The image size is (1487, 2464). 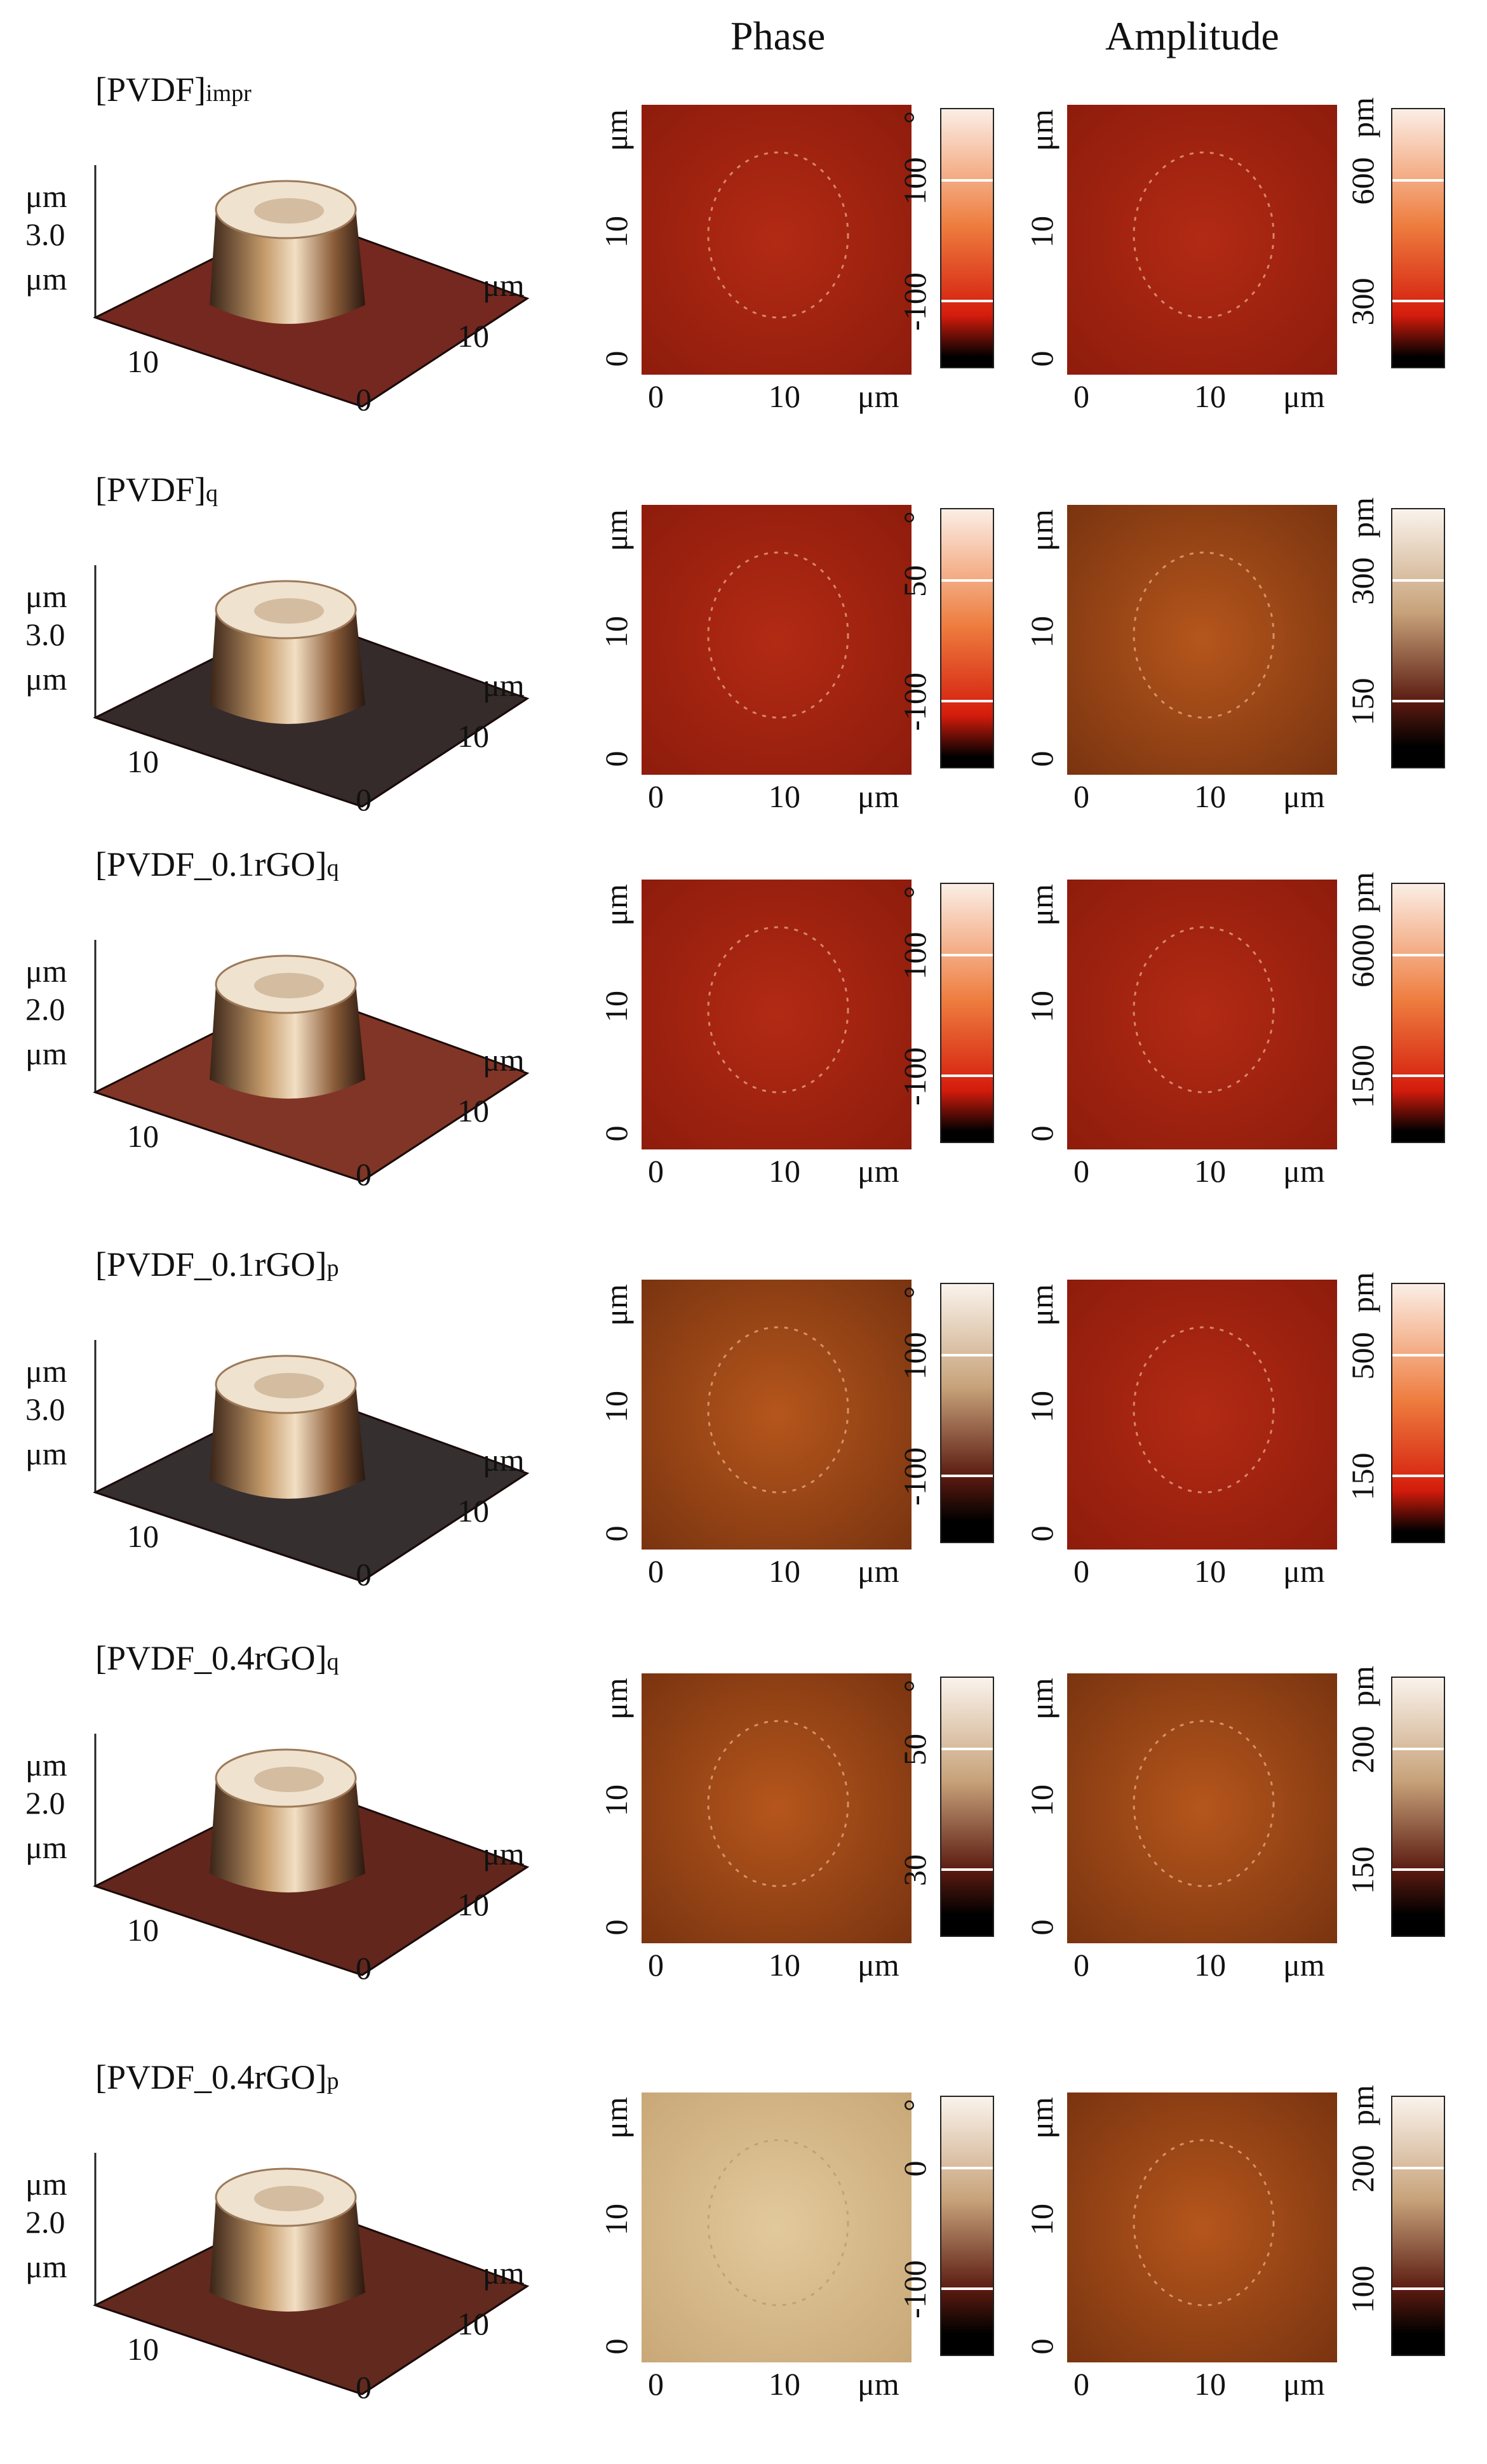 What do you see at coordinates (914, 956) in the screenshot?
I see `phase-colorbar-top: 100` at bounding box center [914, 956].